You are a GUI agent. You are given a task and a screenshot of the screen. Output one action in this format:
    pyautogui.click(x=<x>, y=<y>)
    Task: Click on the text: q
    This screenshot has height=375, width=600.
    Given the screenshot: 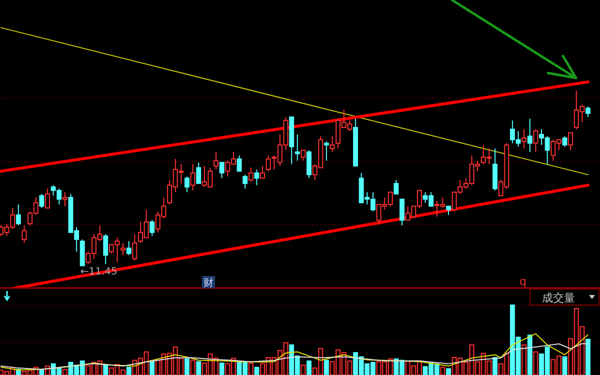 What is the action you would take?
    pyautogui.click(x=523, y=281)
    